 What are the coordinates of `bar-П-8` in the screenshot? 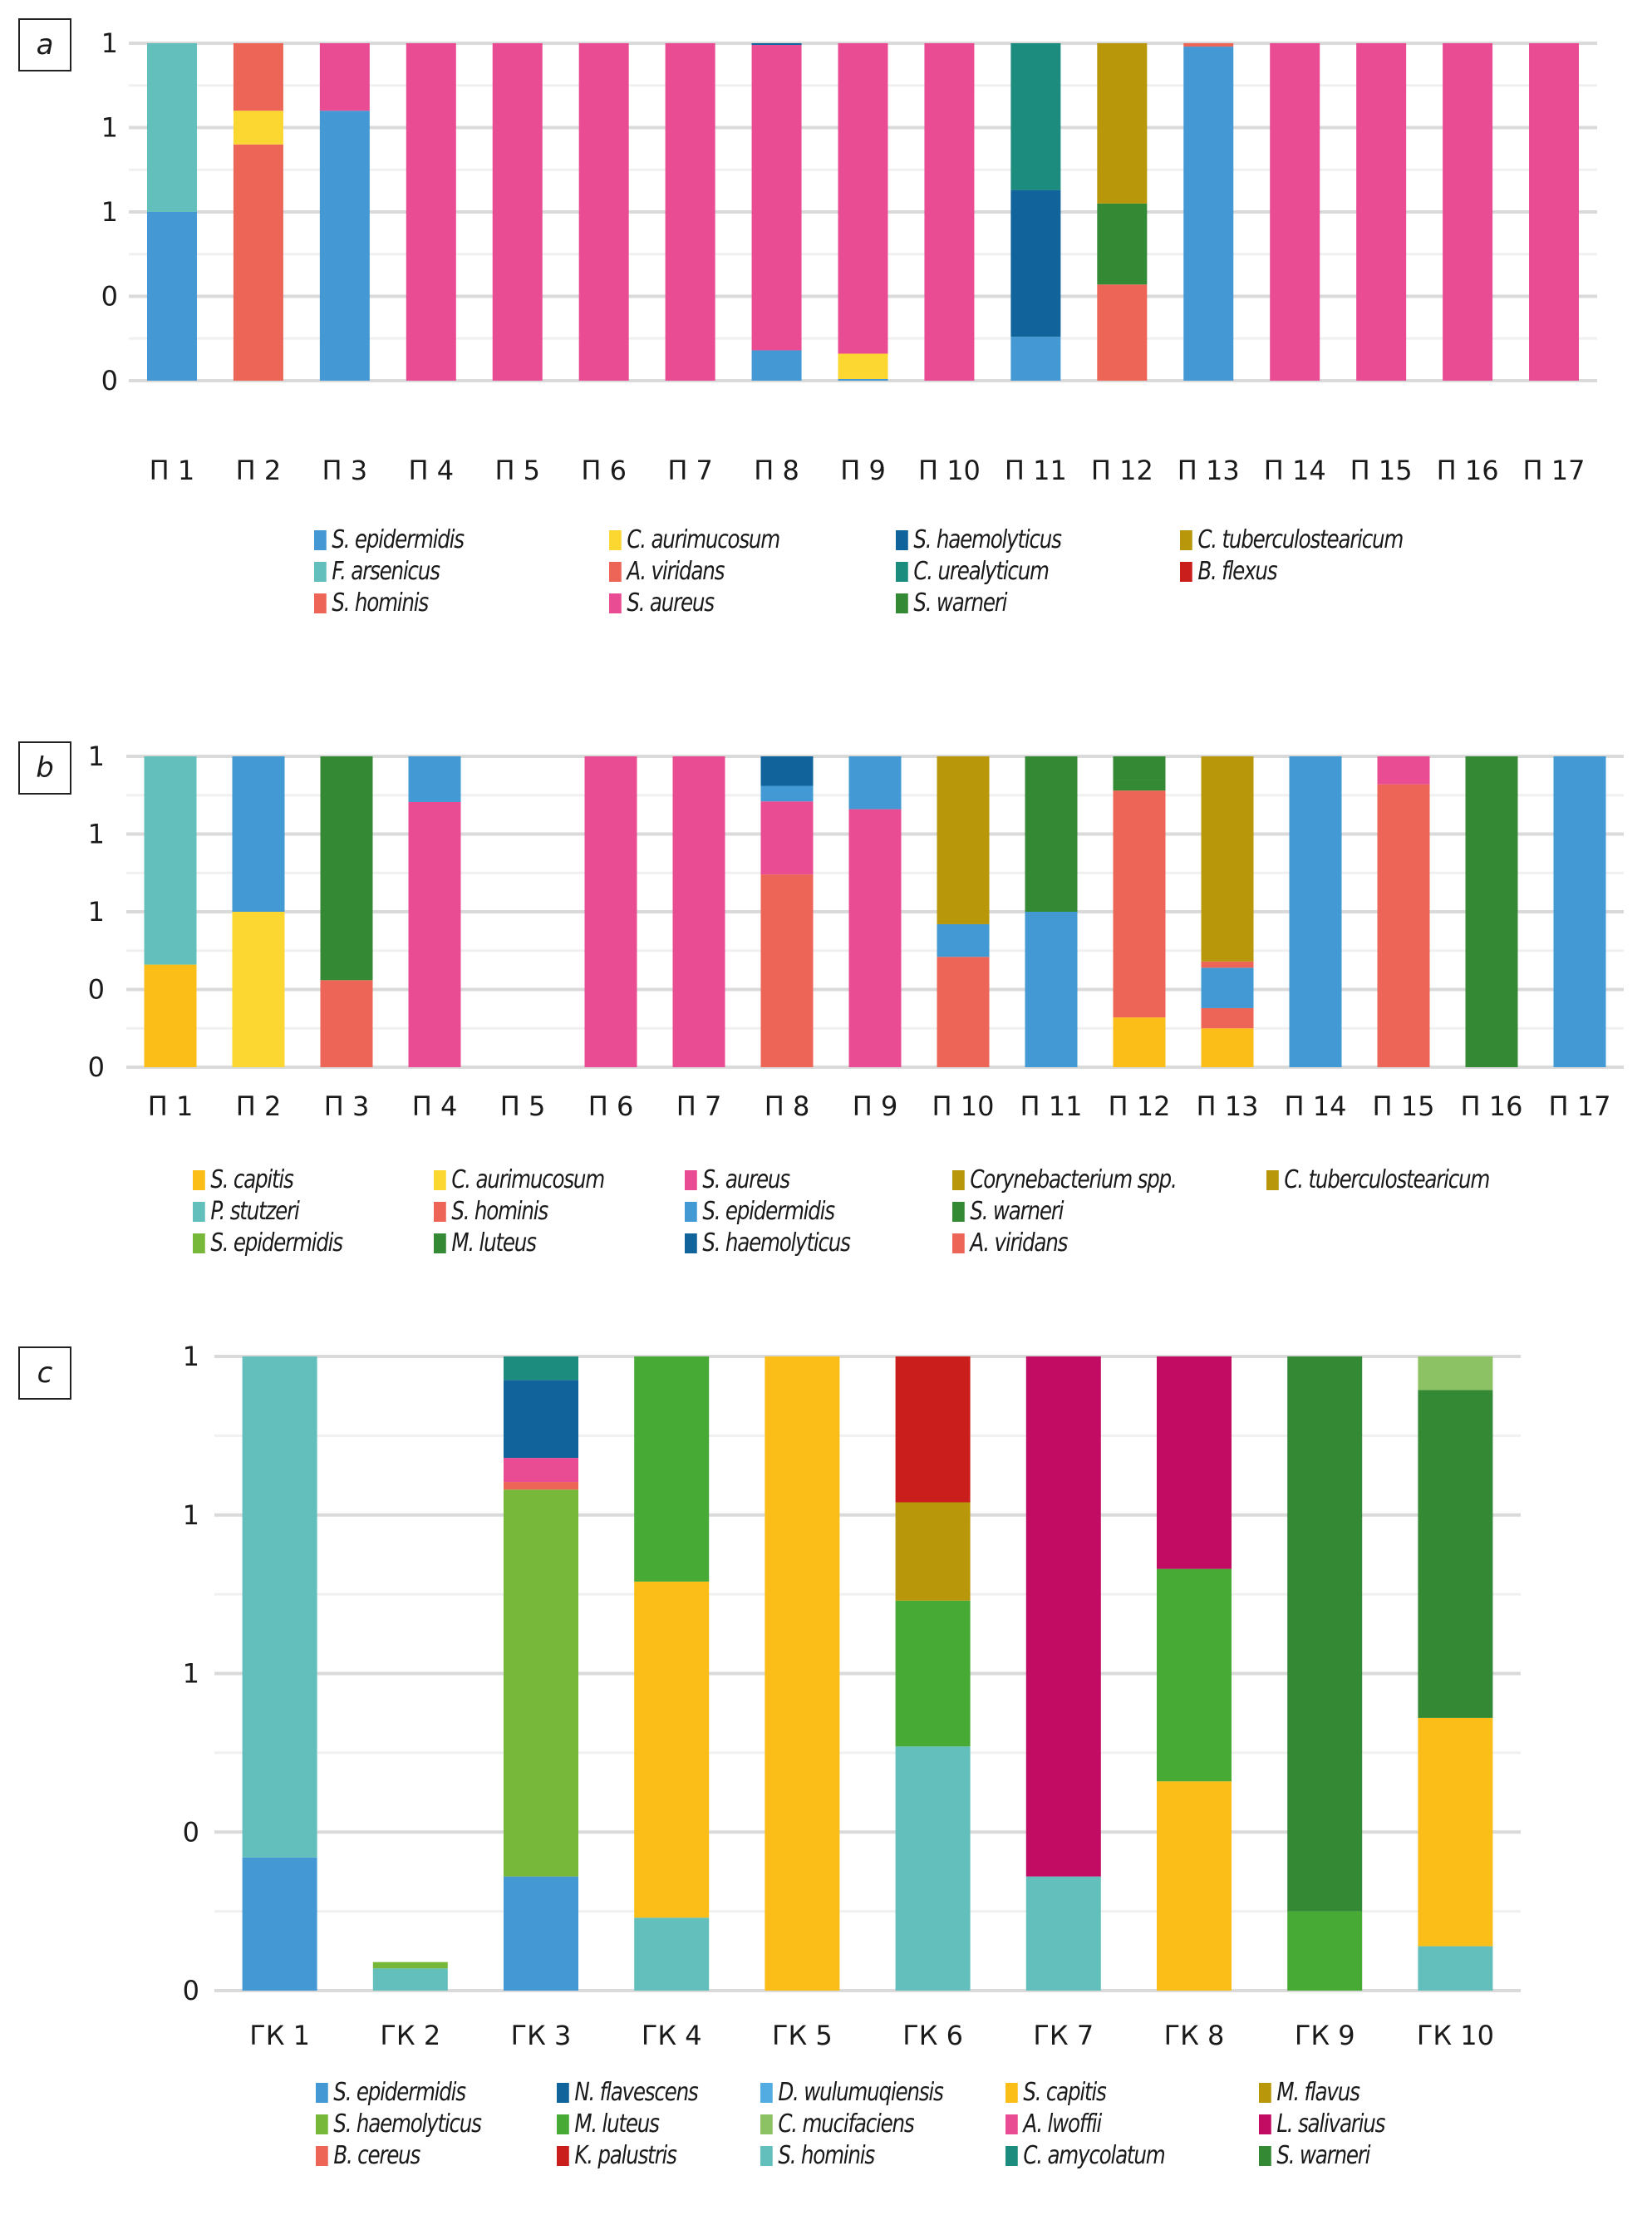 It's located at (787, 911).